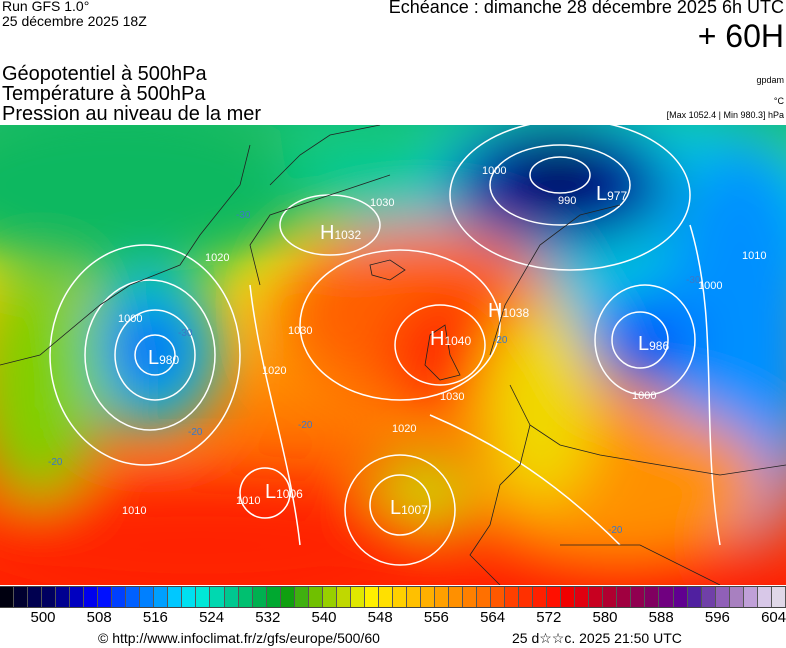  Describe the element at coordinates (43, 617) in the screenshot. I see `colorbar-tick-label: 500` at that location.